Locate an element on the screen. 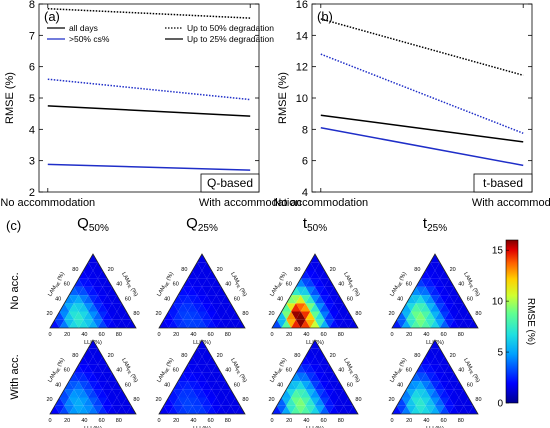 The height and width of the screenshot is (428, 550). right-tick-label: 60 is located at coordinates (350, 385).